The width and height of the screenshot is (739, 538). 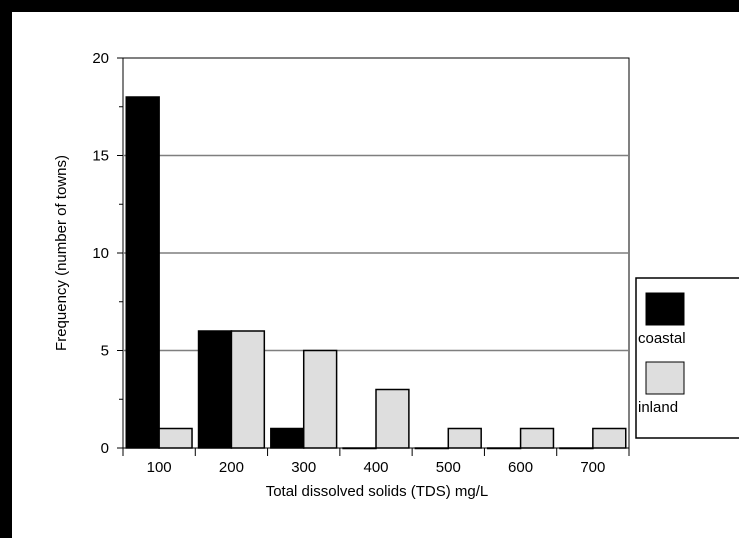 I want to click on y-axis-title: Frequency (number of towns), so click(x=61, y=253).